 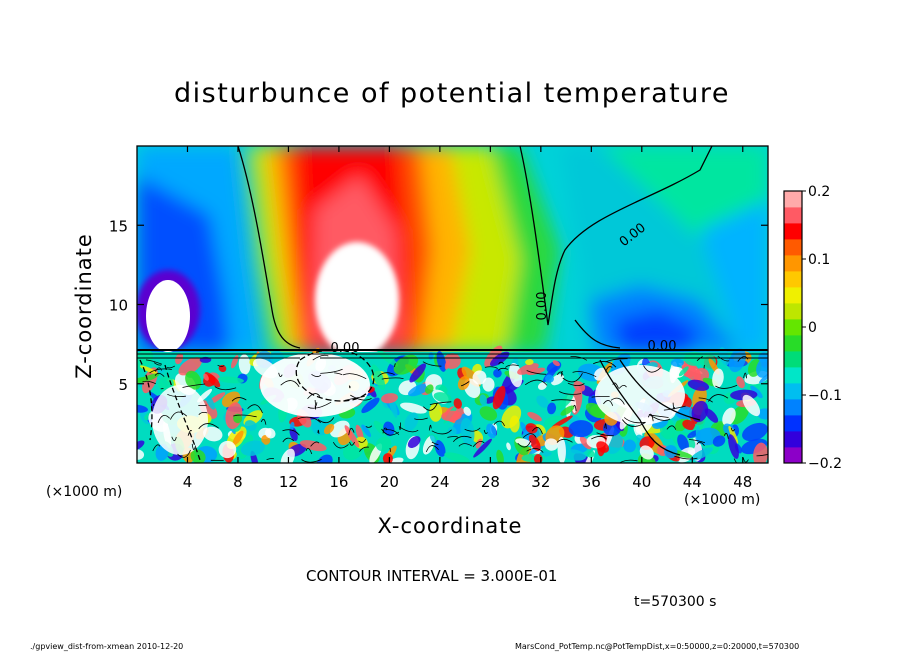 What do you see at coordinates (118, 226) in the screenshot?
I see `y-tick-label: 15` at bounding box center [118, 226].